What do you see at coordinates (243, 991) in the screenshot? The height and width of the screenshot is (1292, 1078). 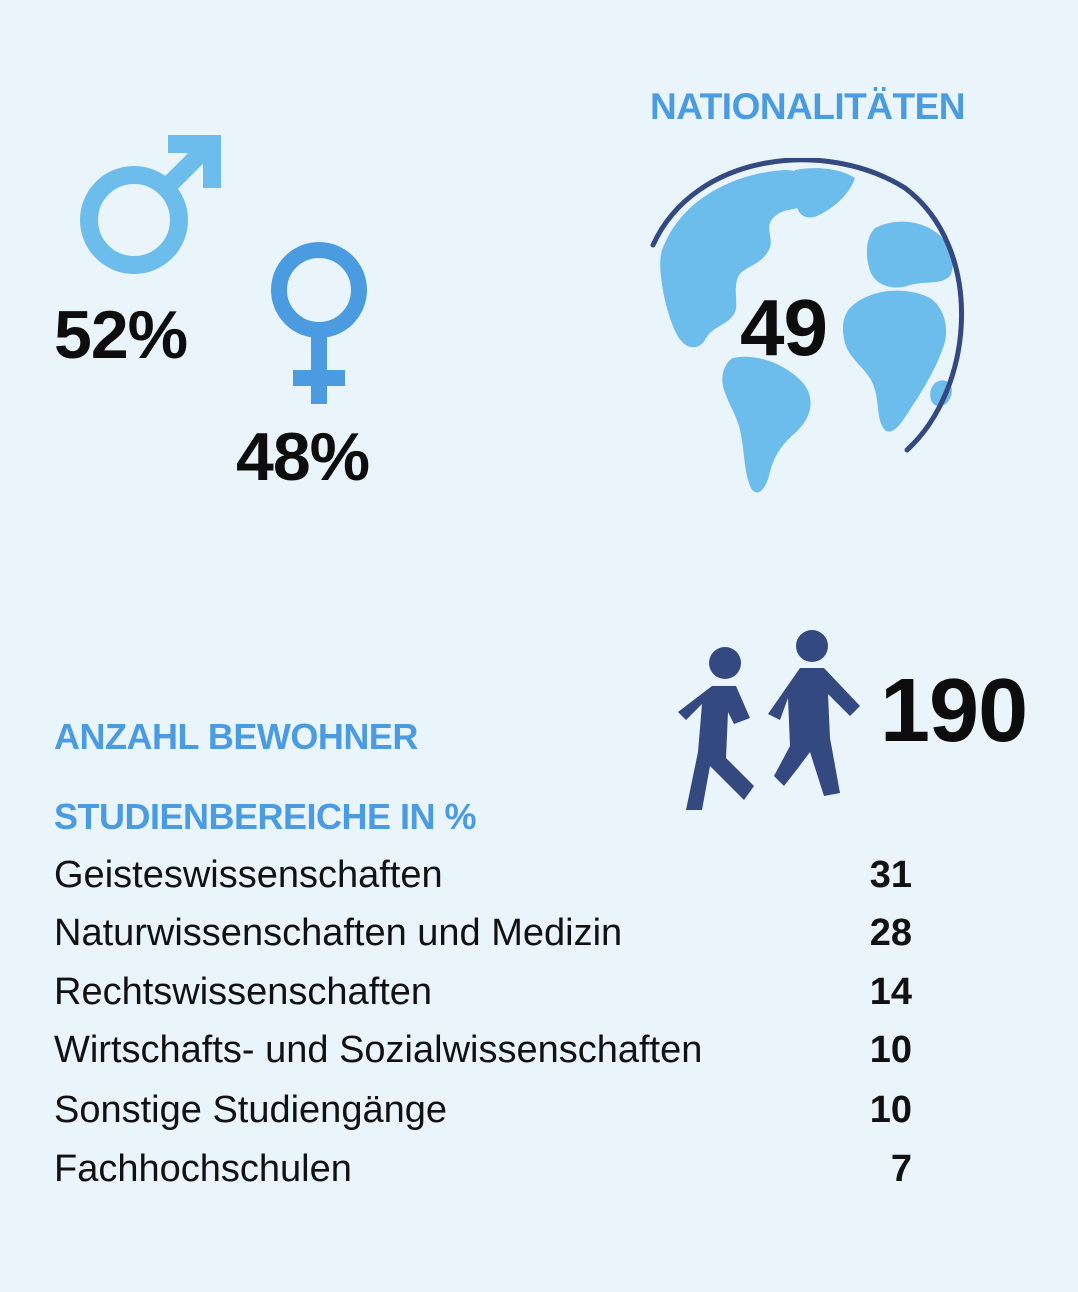 I see `study-field-label: Rechtswissenschaften` at bounding box center [243, 991].